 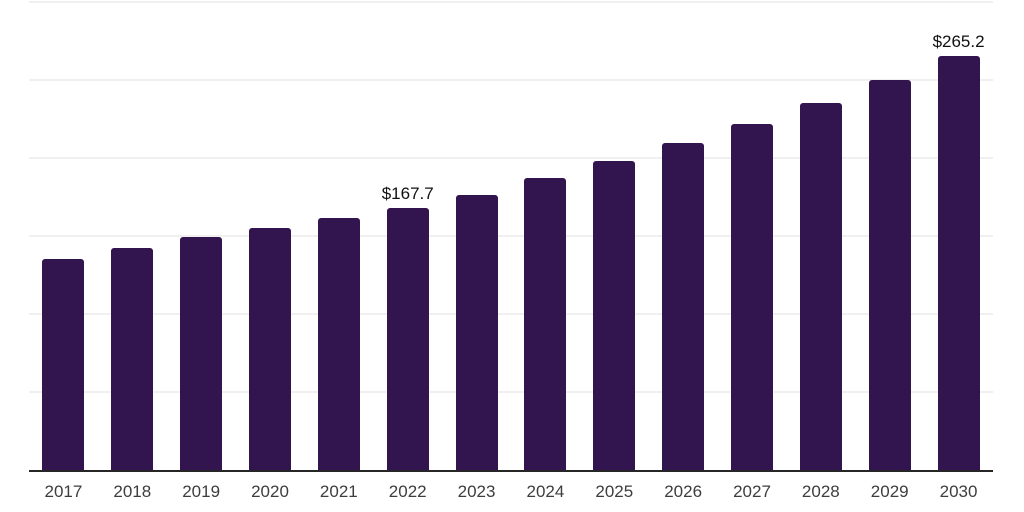 What do you see at coordinates (683, 491) in the screenshot?
I see `x-axis-tick-label: 2026` at bounding box center [683, 491].